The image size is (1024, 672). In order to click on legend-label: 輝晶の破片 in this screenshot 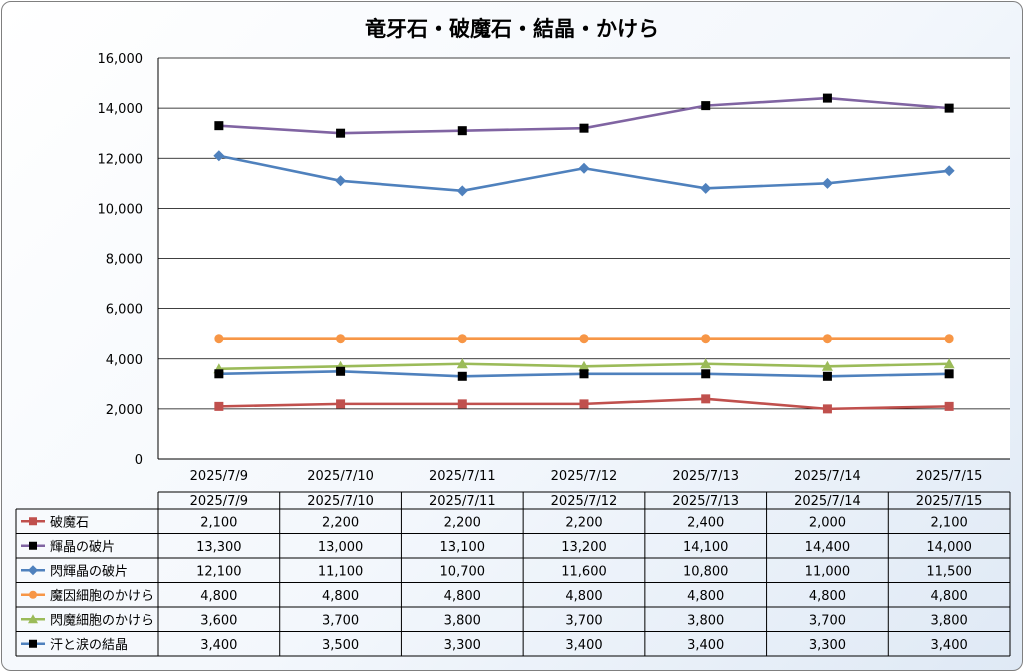, I will do `click(82, 547)`.